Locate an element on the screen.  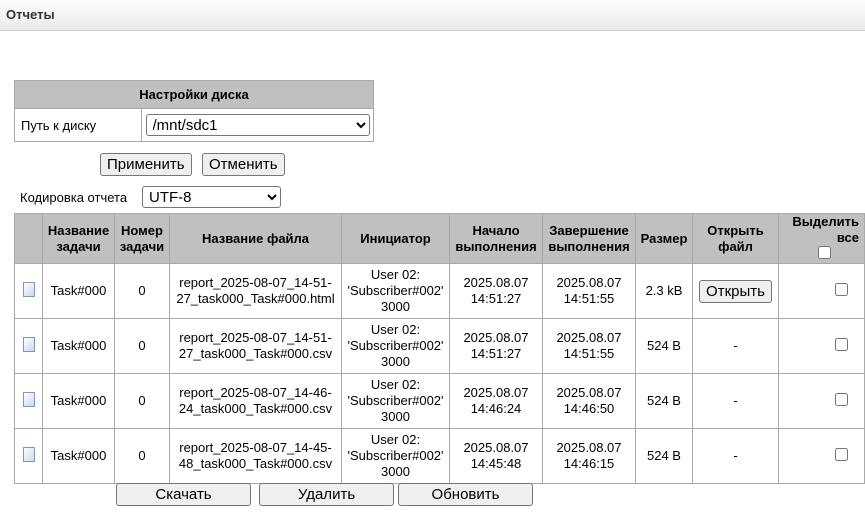
col-file-name: Название файла is located at coordinates (255, 238).